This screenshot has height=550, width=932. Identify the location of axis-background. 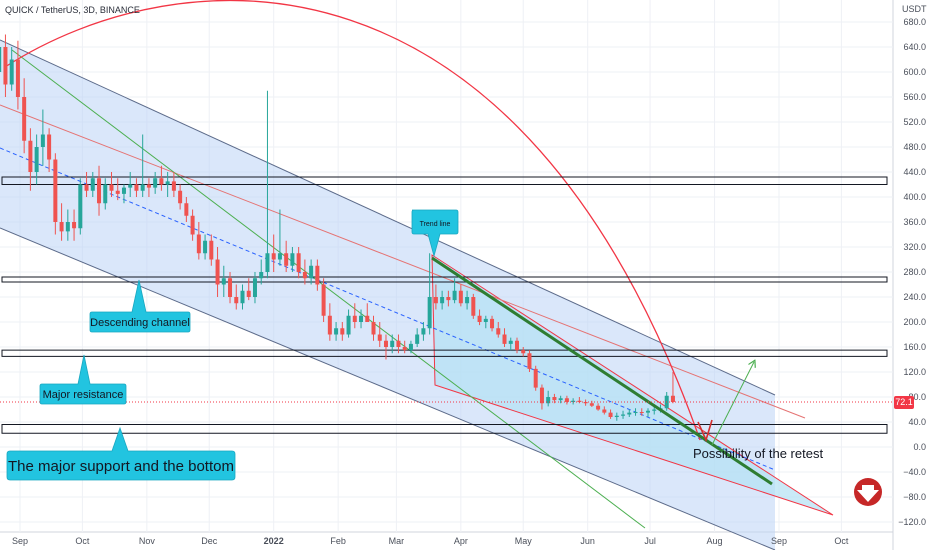
(912, 275).